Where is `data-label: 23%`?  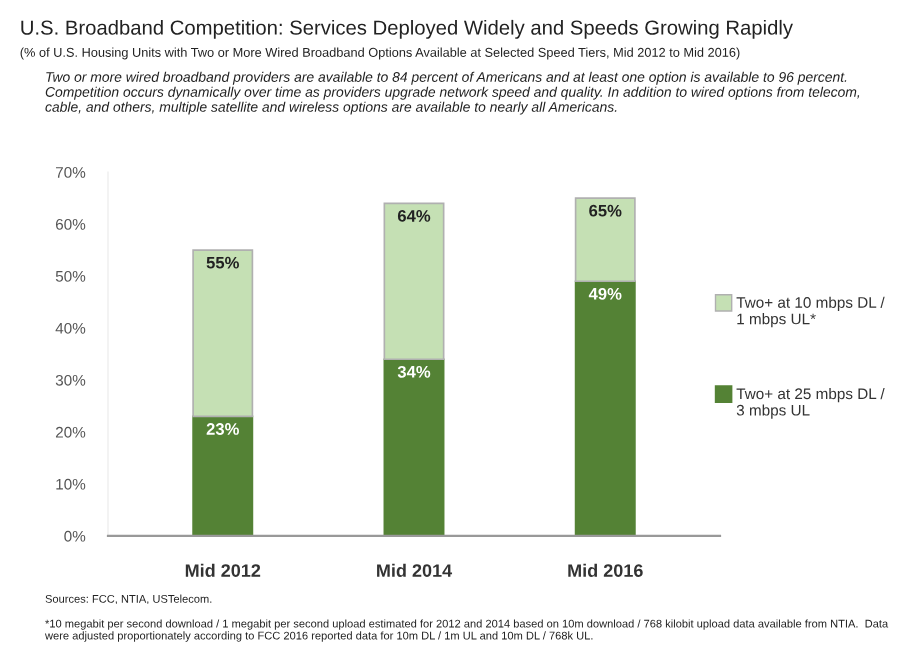
data-label: 23% is located at coordinates (222, 429).